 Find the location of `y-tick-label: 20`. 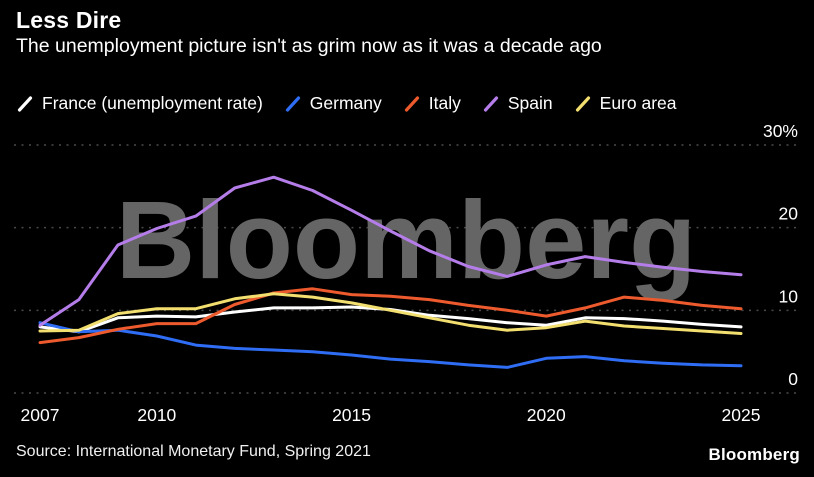

y-tick-label: 20 is located at coordinates (789, 214).